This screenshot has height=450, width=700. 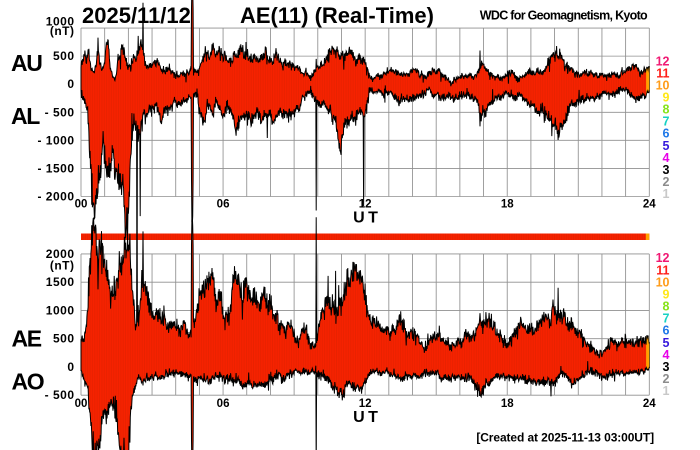 What do you see at coordinates (564, 16) in the screenshot?
I see `svg-text: WDC for Geomagnetism, Kyoto` at bounding box center [564, 16].